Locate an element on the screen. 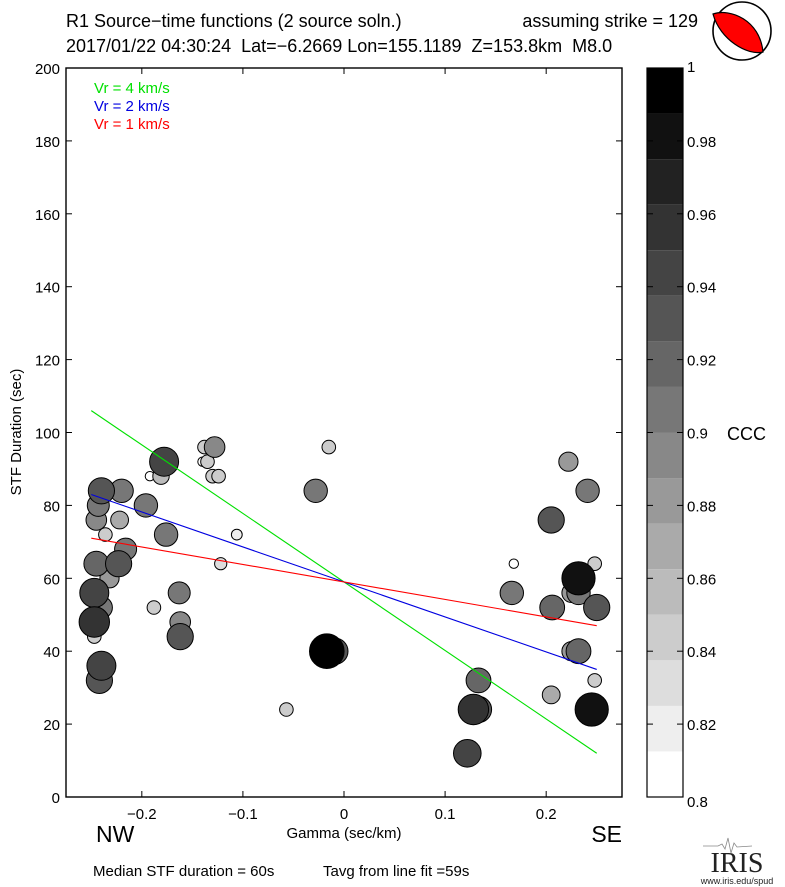 The image size is (785, 887). y-tick-label: 200 is located at coordinates (47, 69).